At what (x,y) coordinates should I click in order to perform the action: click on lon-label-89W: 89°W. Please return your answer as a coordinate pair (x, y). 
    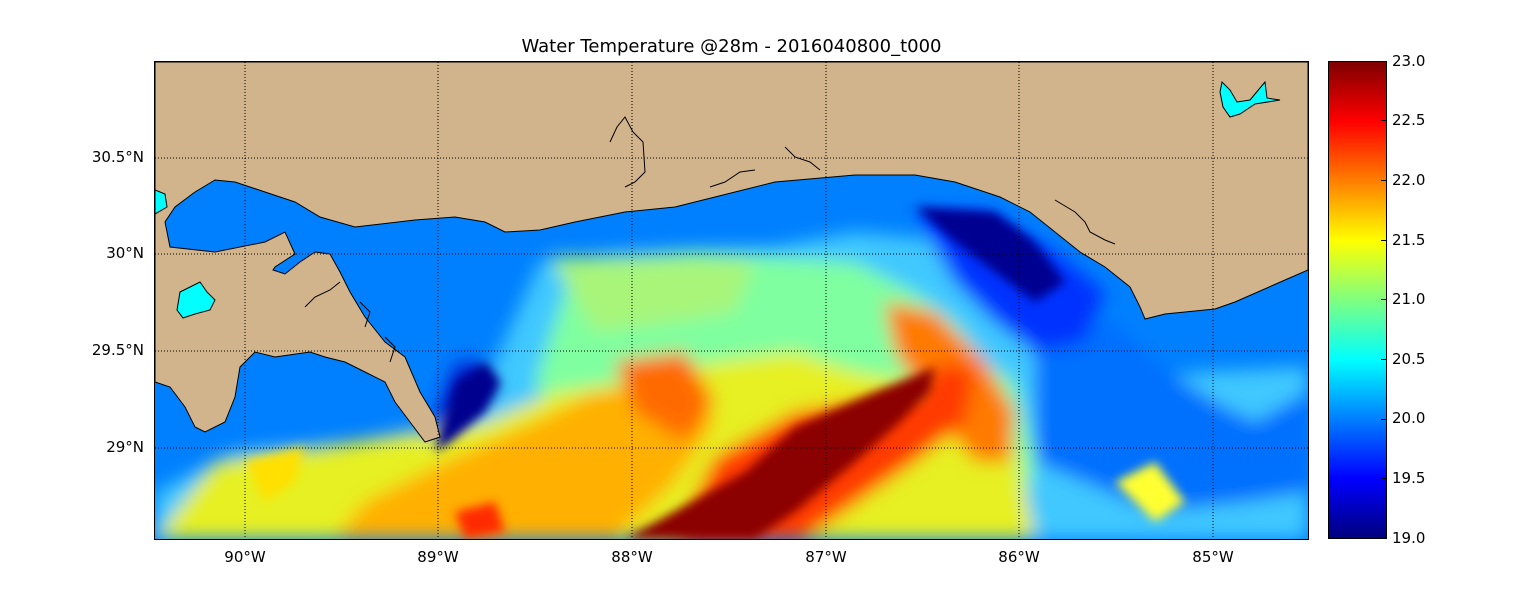
    Looking at the image, I should click on (438, 557).